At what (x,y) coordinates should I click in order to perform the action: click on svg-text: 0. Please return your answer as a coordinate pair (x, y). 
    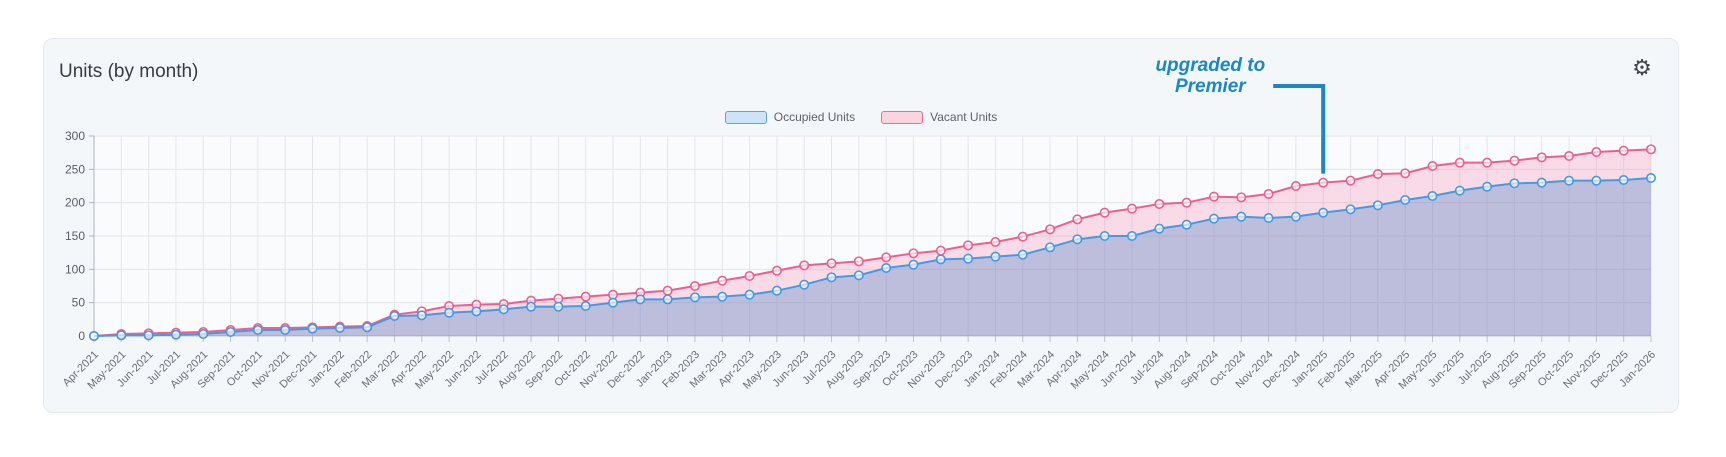
    Looking at the image, I should click on (81, 336).